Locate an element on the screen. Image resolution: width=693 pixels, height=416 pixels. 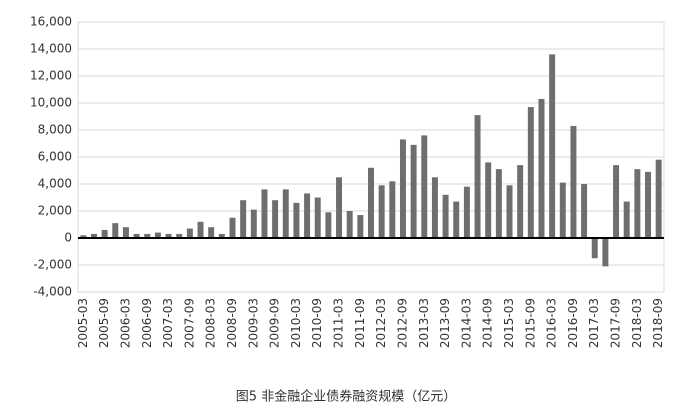
y-tick-label: 4,000 is located at coordinates (55, 184).